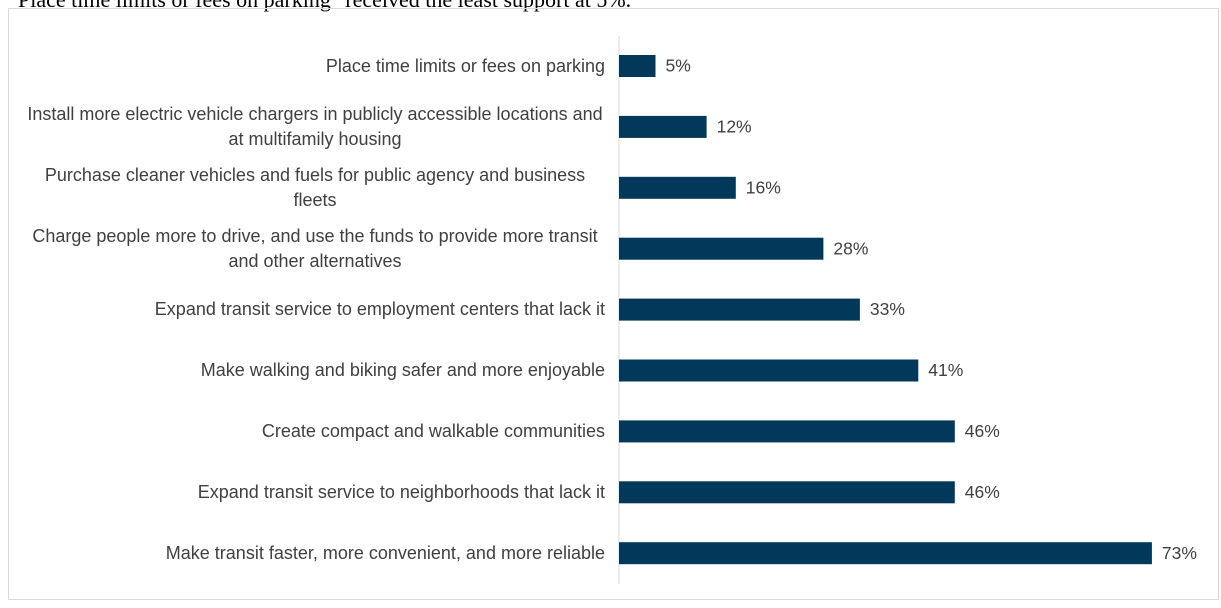  What do you see at coordinates (763, 187) in the screenshot?
I see `value-label: 16%` at bounding box center [763, 187].